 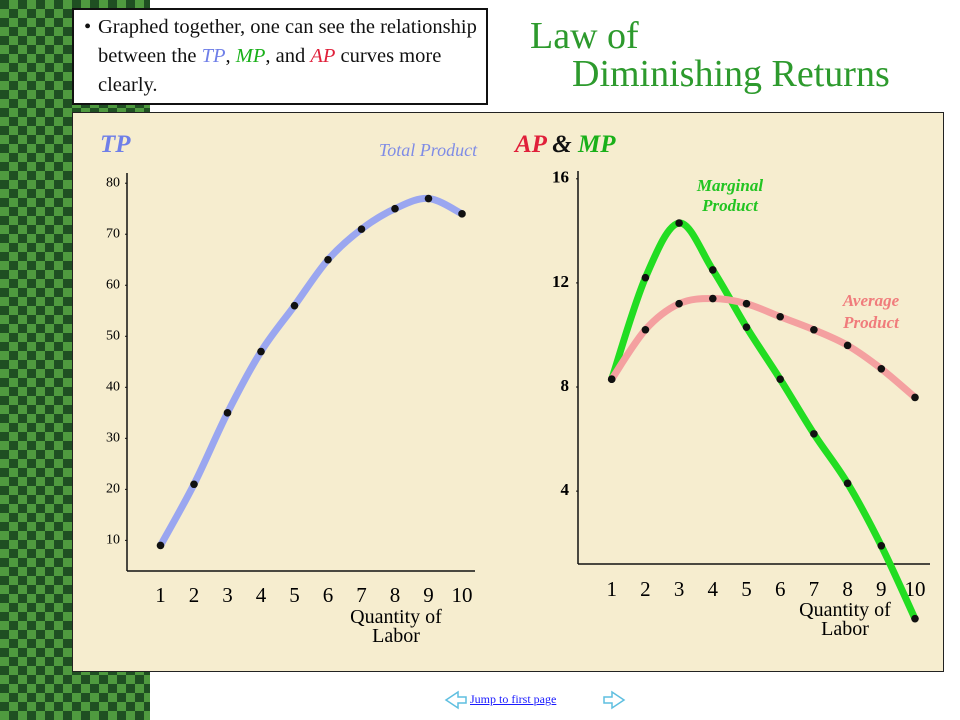 What do you see at coordinates (113, 284) in the screenshot?
I see `y-tick-label: 60` at bounding box center [113, 284].